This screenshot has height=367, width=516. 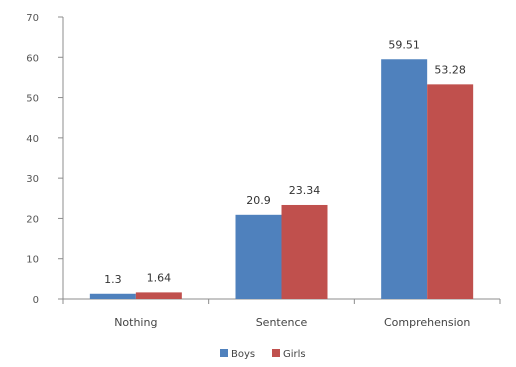 What do you see at coordinates (305, 190) in the screenshot?
I see `data-label-girls-sentence: 23.34` at bounding box center [305, 190].